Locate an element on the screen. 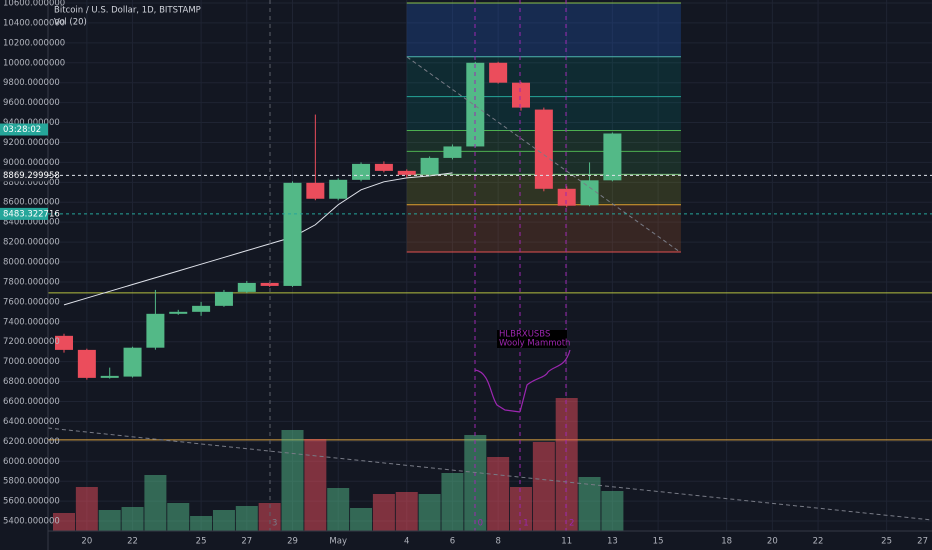 The image size is (932, 550). y-tick-label: 5600.000000 is located at coordinates (31, 502).